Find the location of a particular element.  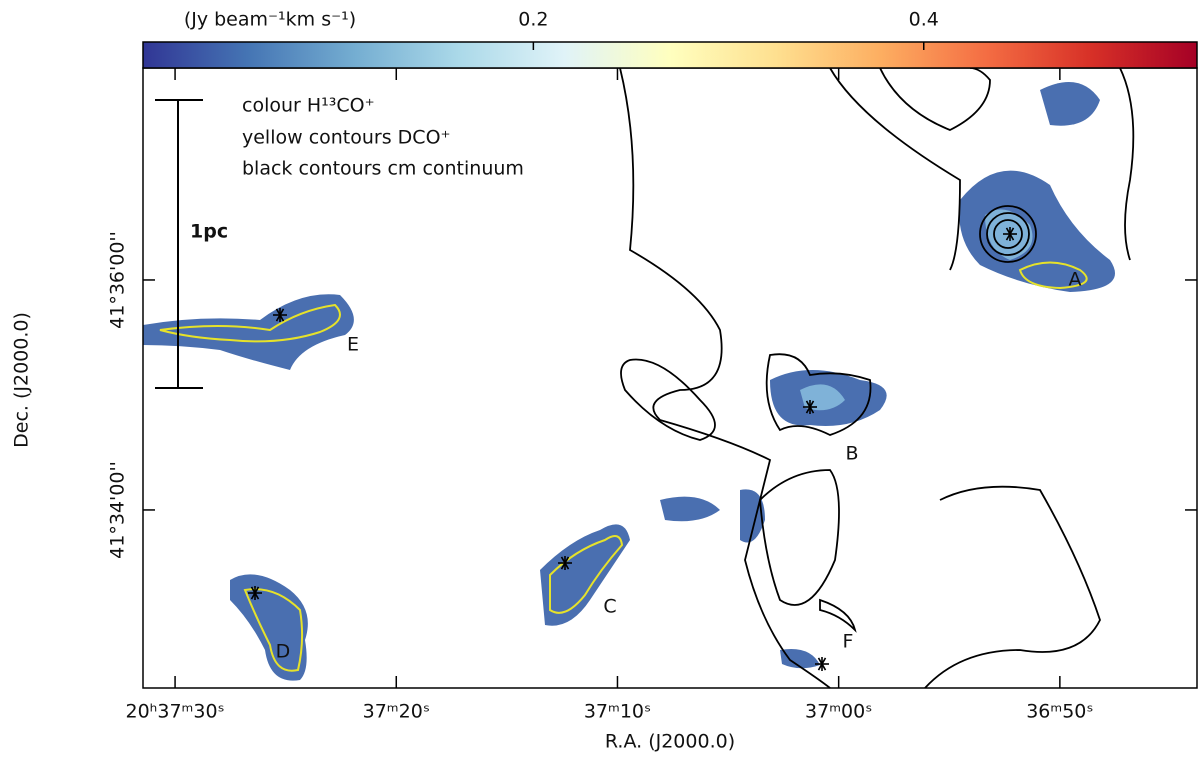

y-axis-label: Dec. (J2000.0) is located at coordinates (22, 380).